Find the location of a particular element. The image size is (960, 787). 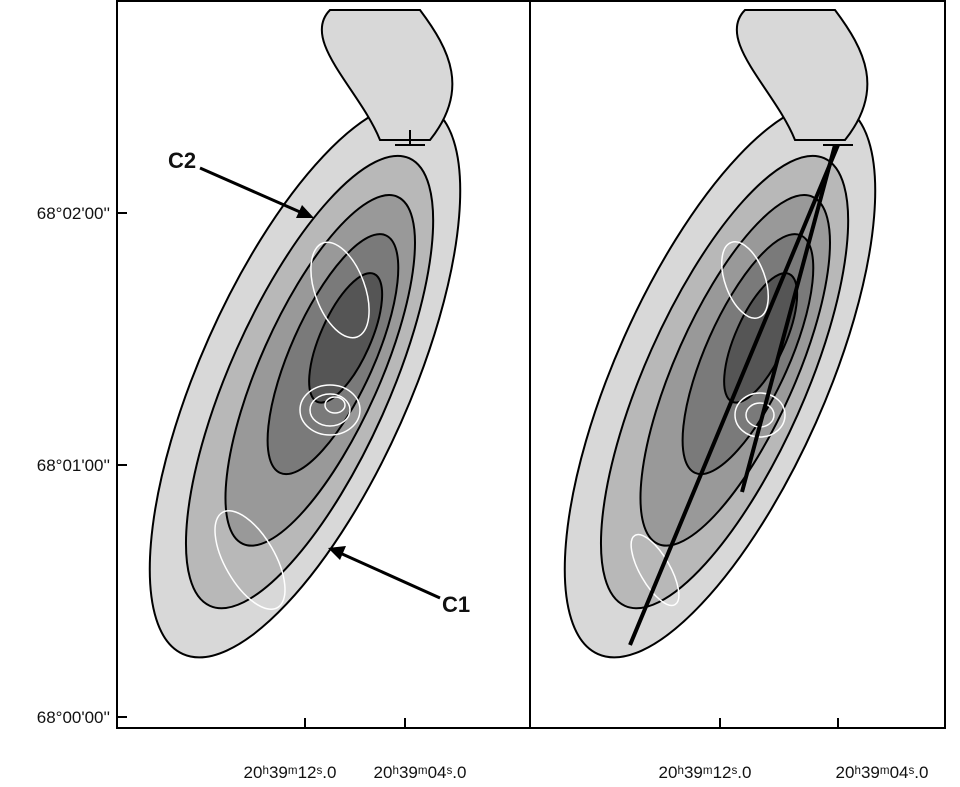

y-tick-label: 68°01'00'' is located at coordinates (73, 465).